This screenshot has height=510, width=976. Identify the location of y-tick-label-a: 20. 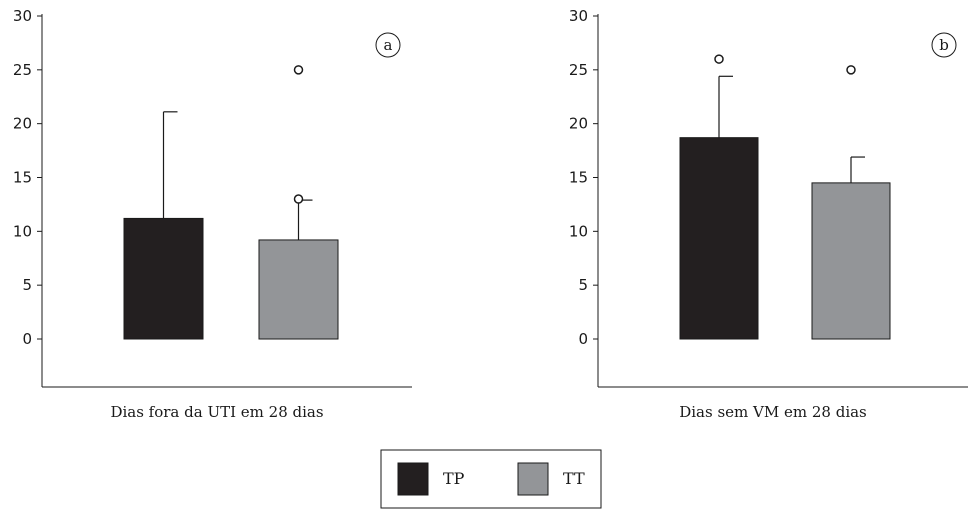
(22, 124).